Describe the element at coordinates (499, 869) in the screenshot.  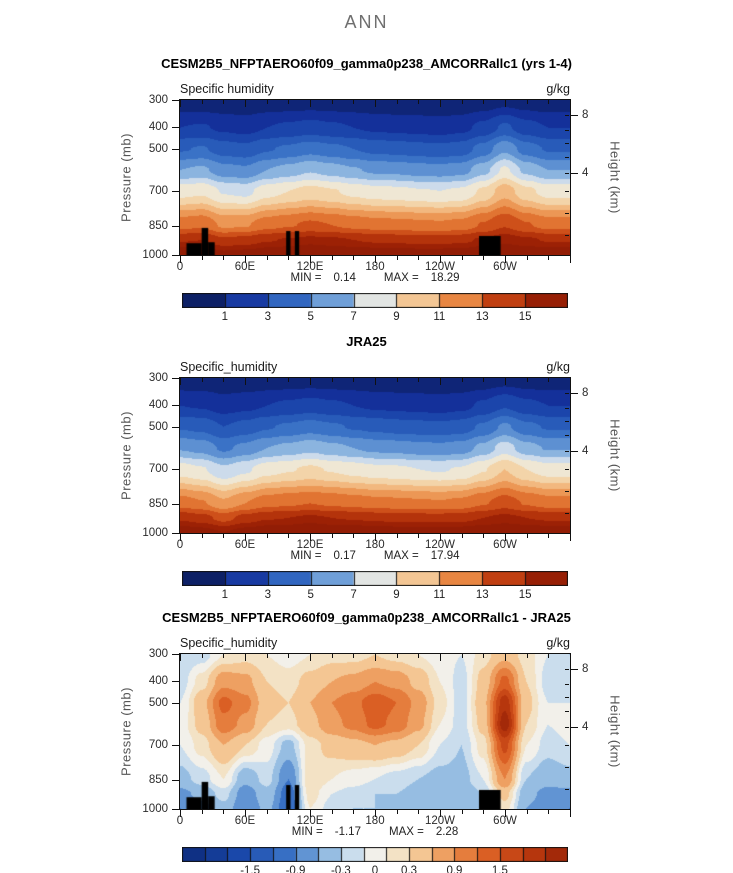
I see `colorbar-tick-label: 1.5` at that location.